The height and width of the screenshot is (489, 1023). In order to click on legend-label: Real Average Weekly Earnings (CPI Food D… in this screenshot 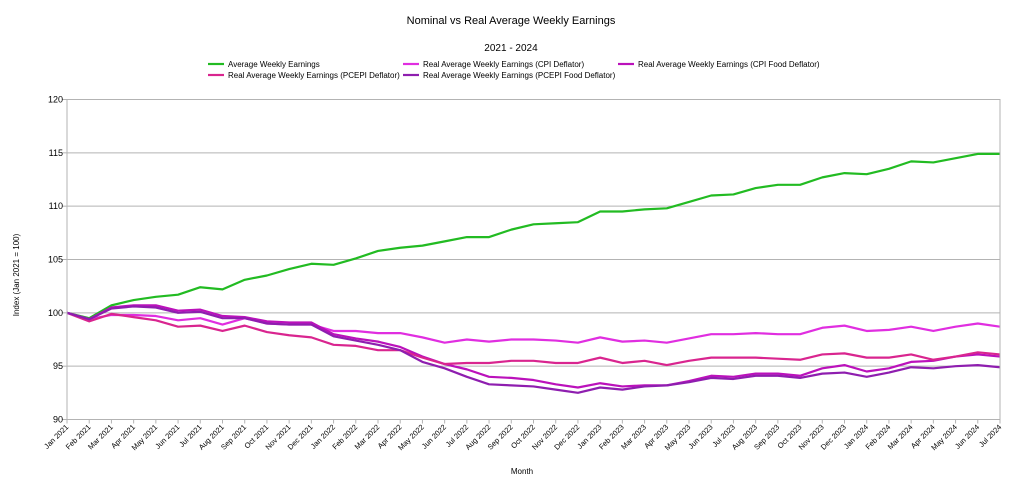, I will do `click(729, 64)`.